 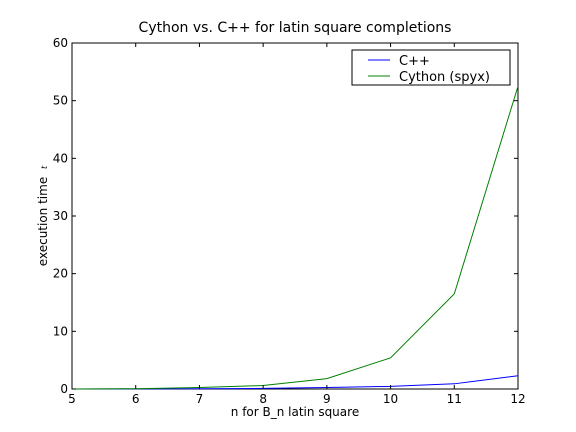 I want to click on legend-label: Cython (spyx), so click(x=444, y=77).